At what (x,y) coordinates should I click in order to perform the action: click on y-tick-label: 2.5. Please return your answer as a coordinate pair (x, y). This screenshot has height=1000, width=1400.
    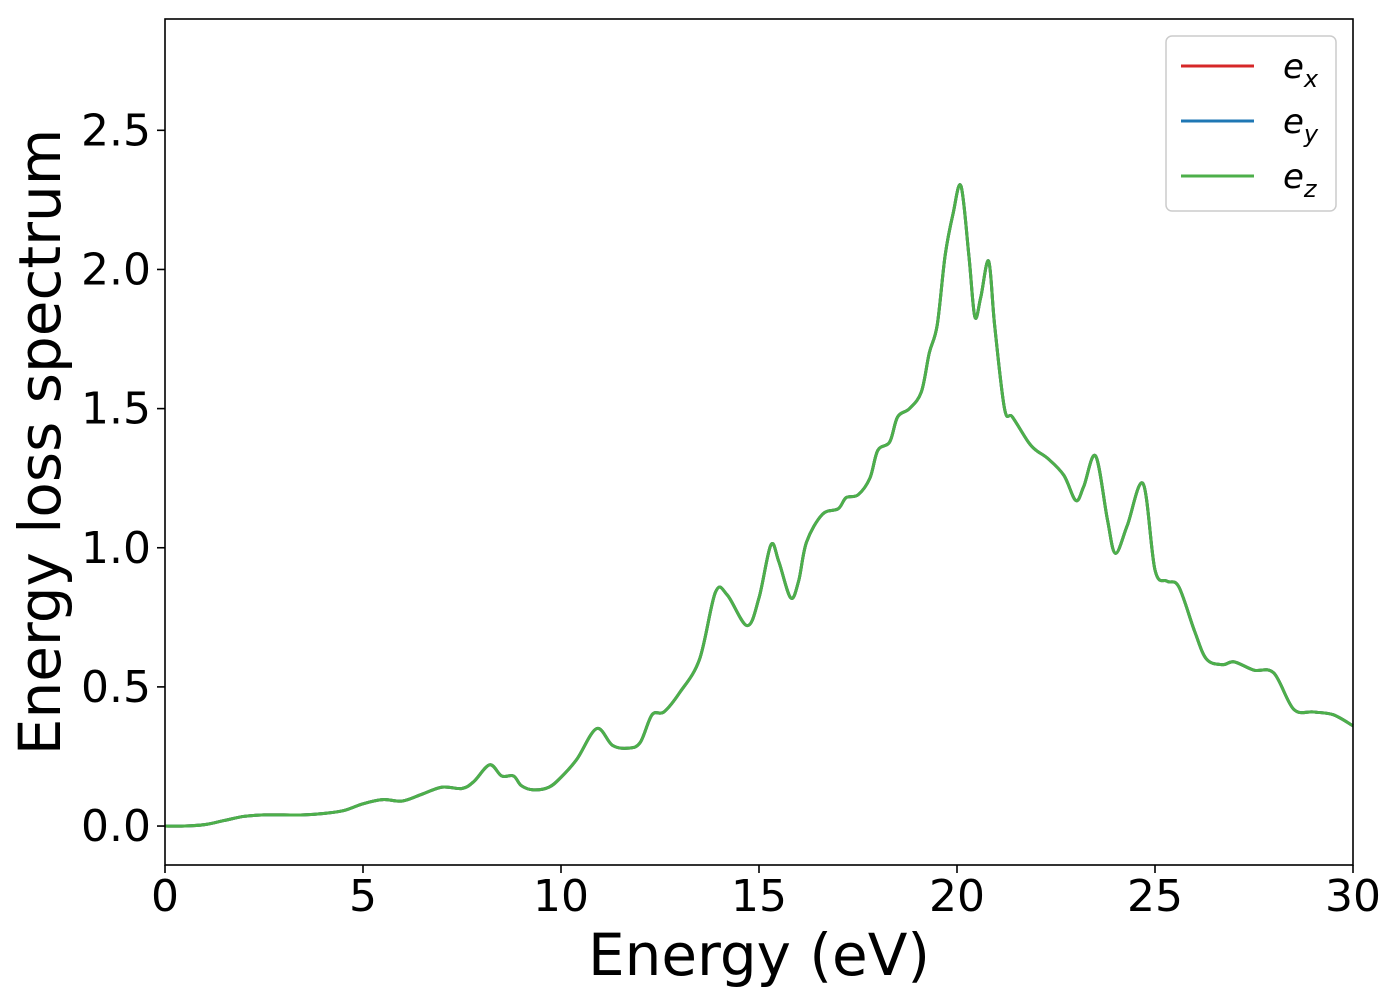
    Looking at the image, I should click on (116, 130).